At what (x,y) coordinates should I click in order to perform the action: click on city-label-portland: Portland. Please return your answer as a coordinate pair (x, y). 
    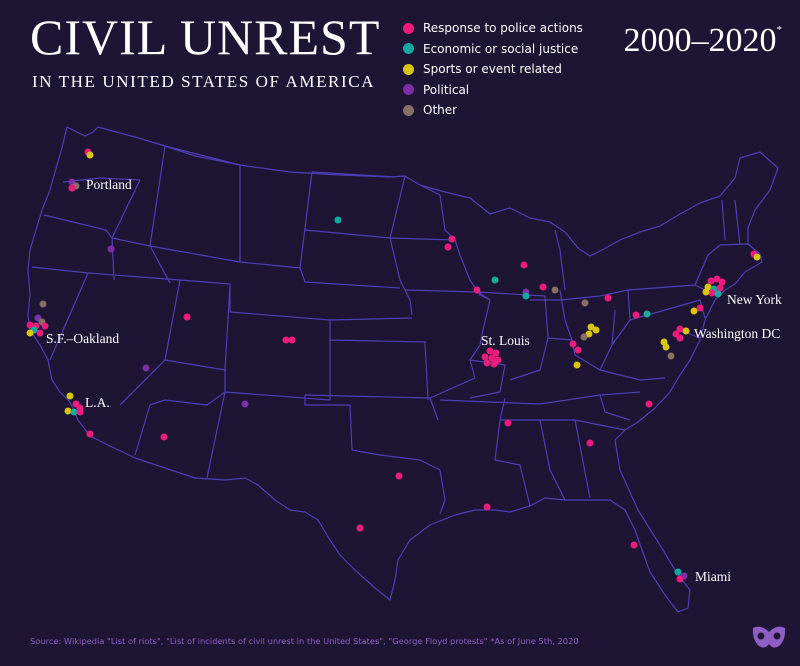
    Looking at the image, I should click on (109, 184).